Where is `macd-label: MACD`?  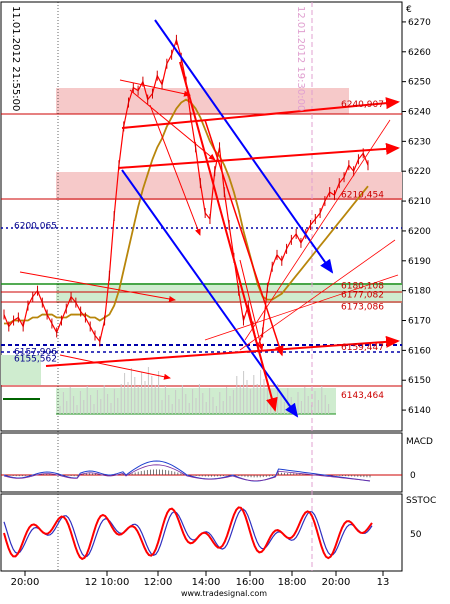
macd-label: MACD is located at coordinates (419, 442).